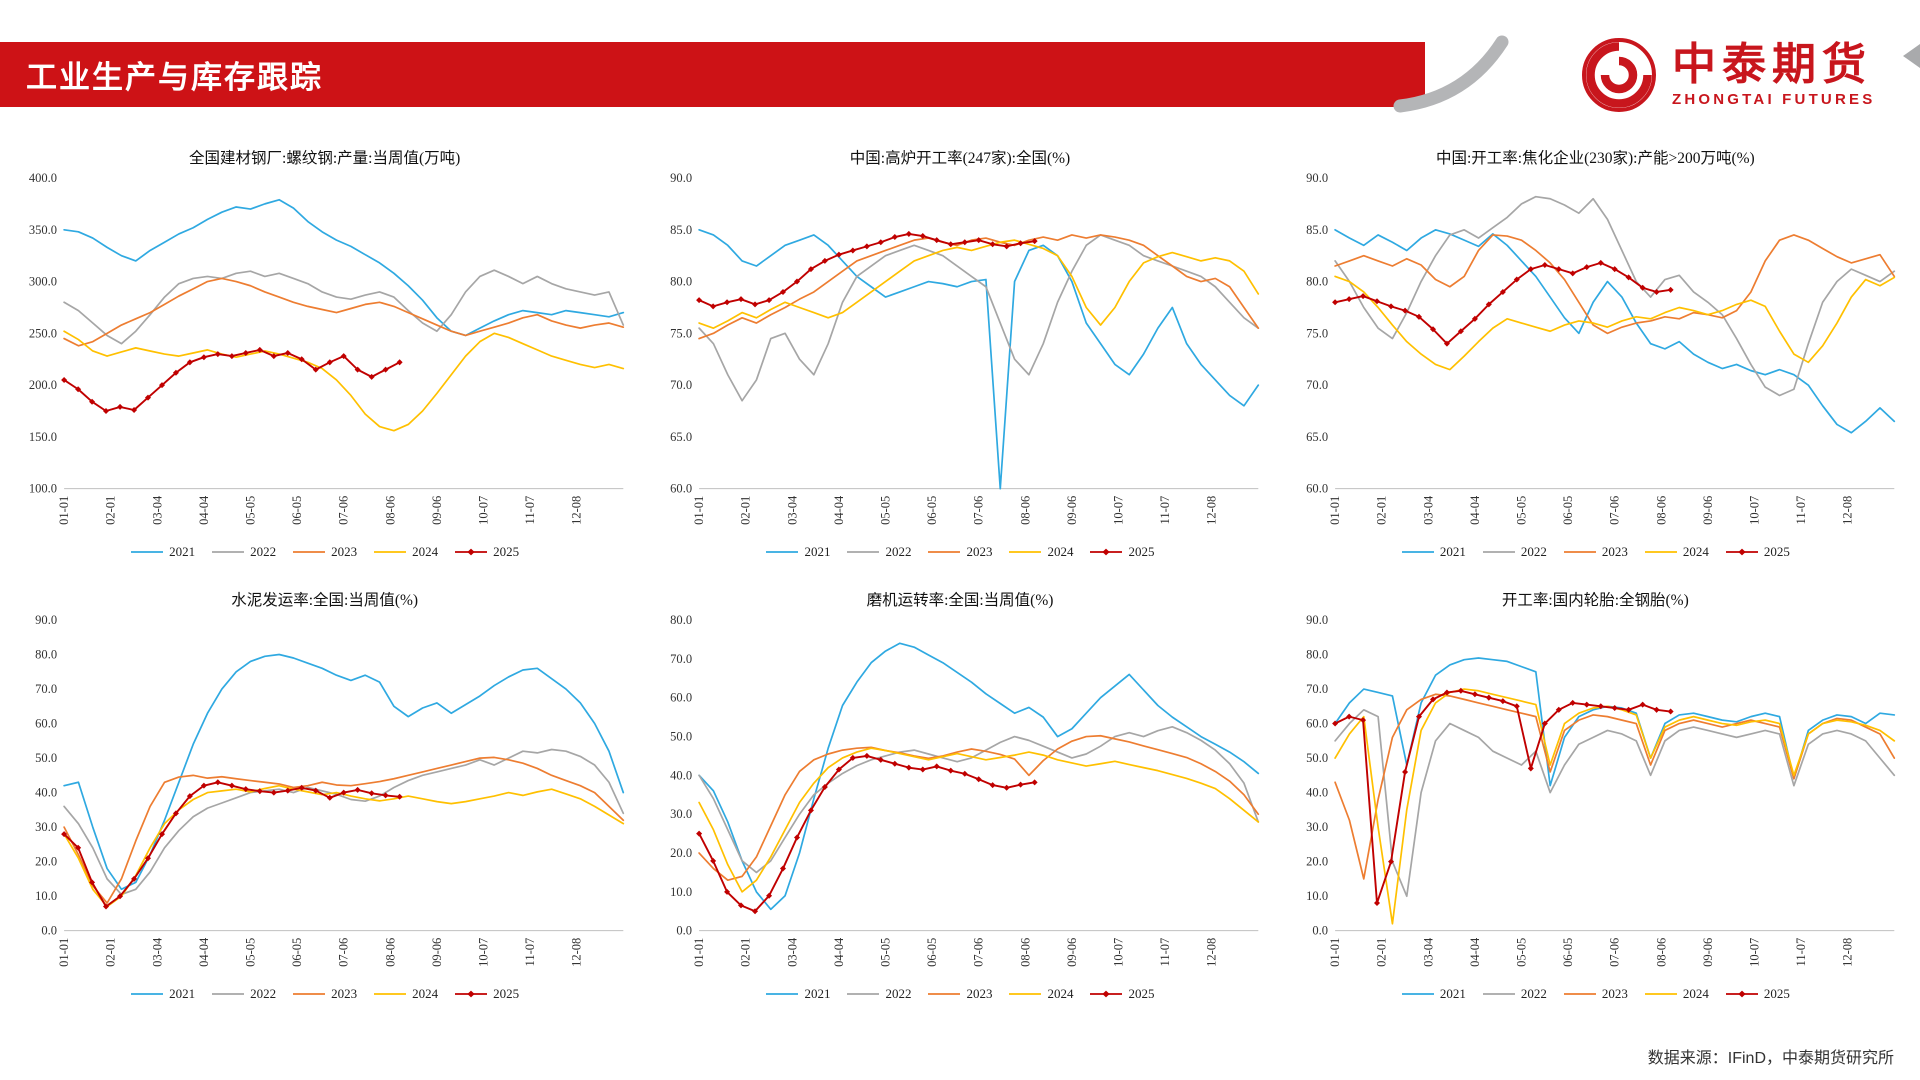 This screenshot has width=1920, height=1080. Describe the element at coordinates (1317, 896) in the screenshot. I see `svg-text: 10.0` at that location.